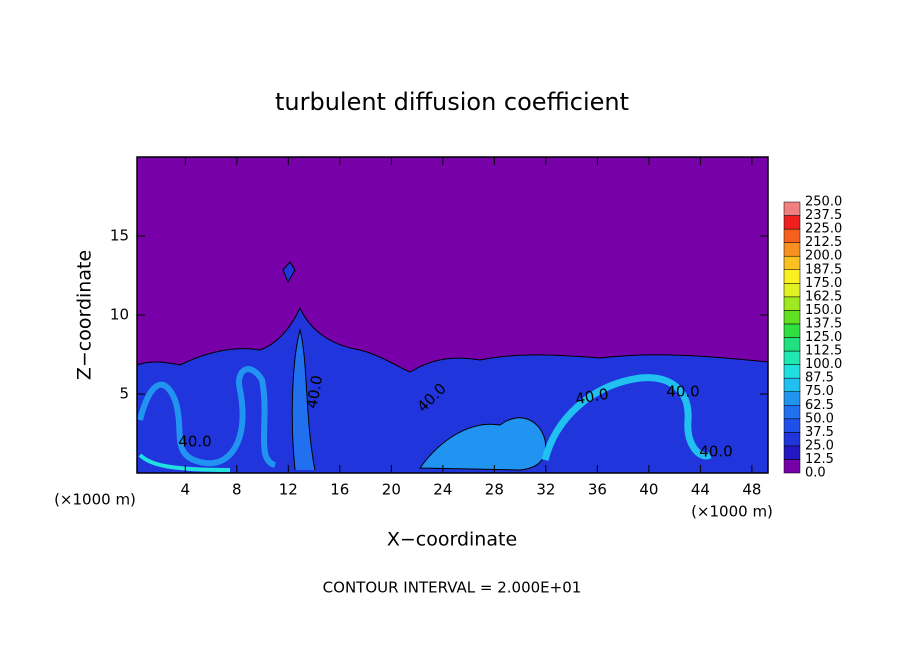  What do you see at coordinates (452, 588) in the screenshot?
I see `annotation: CONTOUR INTERVAL = 2.000E+01` at bounding box center [452, 588].